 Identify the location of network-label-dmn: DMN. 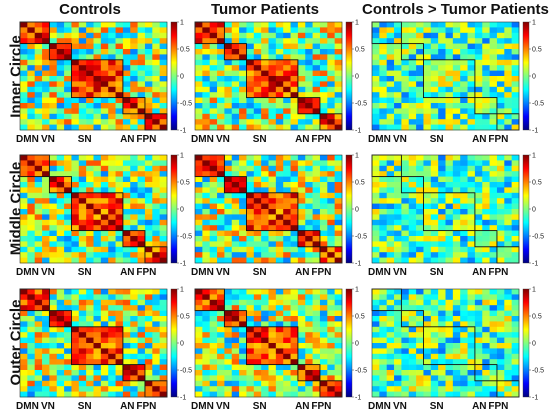
(27, 139).